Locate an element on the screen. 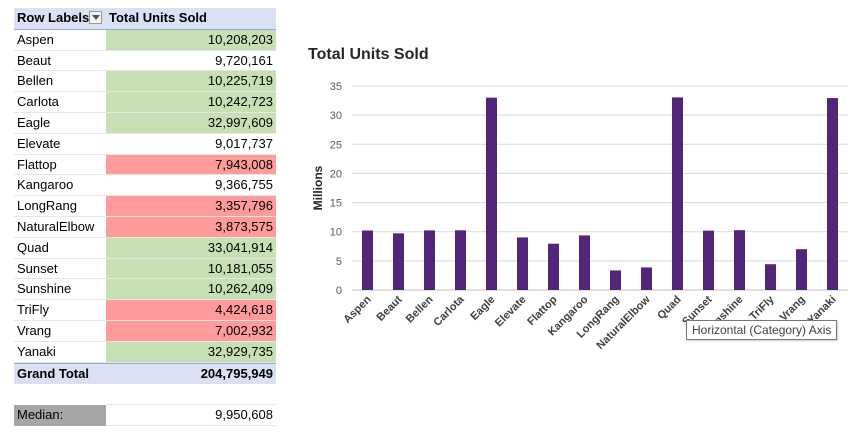 This screenshot has width=860, height=442. row-label-cell: Vrang is located at coordinates (60, 331).